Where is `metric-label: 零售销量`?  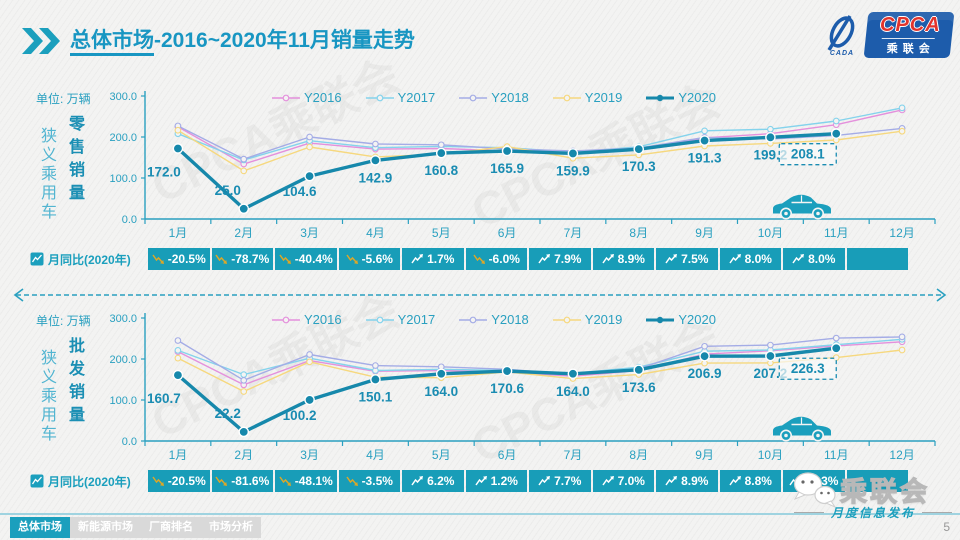
metric-label: 零售销量 is located at coordinates (74, 161).